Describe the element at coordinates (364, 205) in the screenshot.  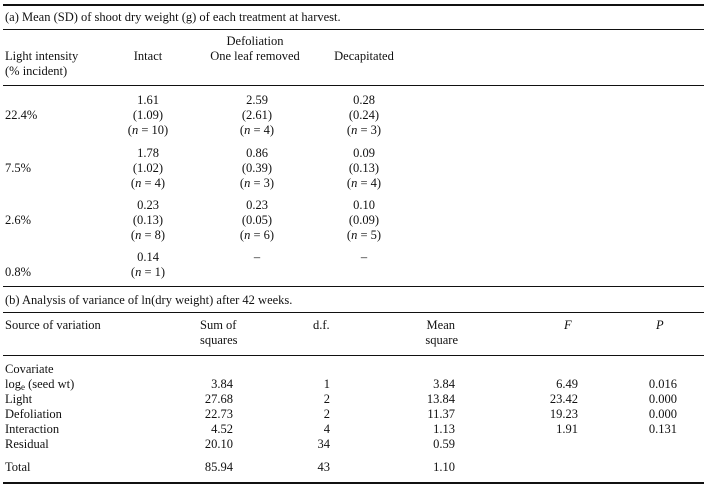
I see `cell-mean: 0.10` at that location.